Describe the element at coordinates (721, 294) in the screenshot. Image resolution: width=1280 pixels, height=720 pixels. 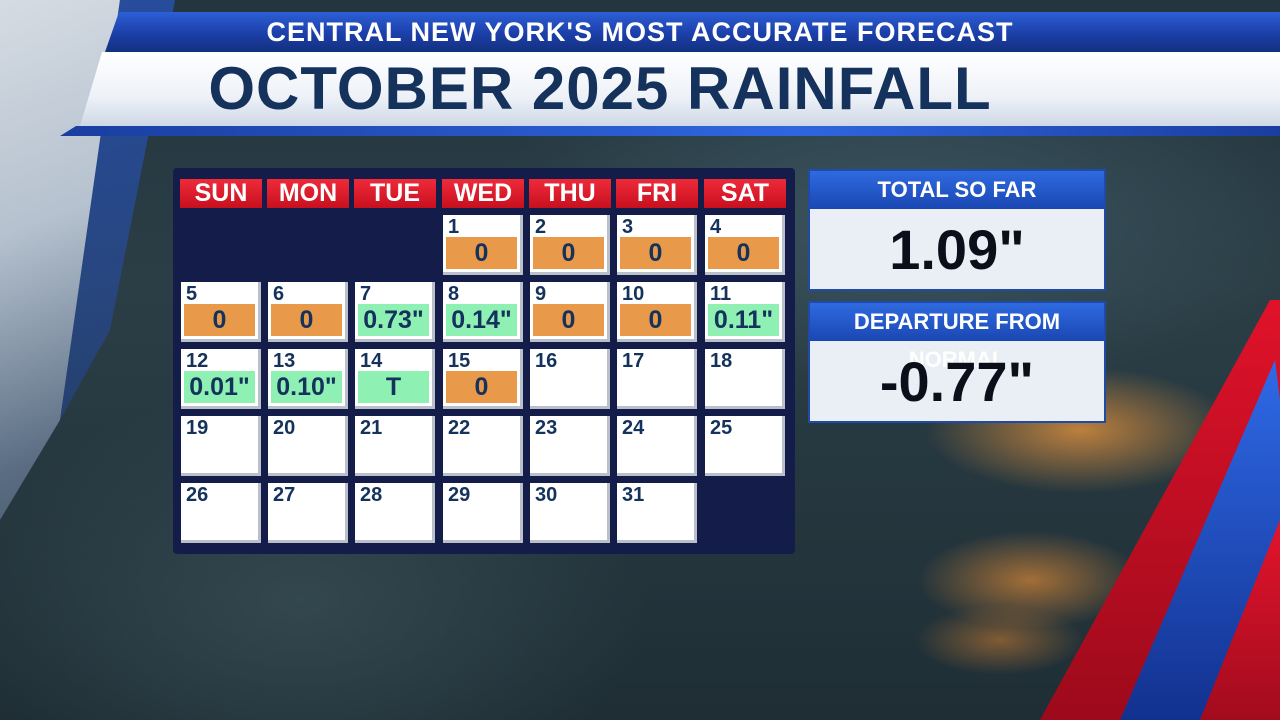
I see `day-number: 11` at that location.